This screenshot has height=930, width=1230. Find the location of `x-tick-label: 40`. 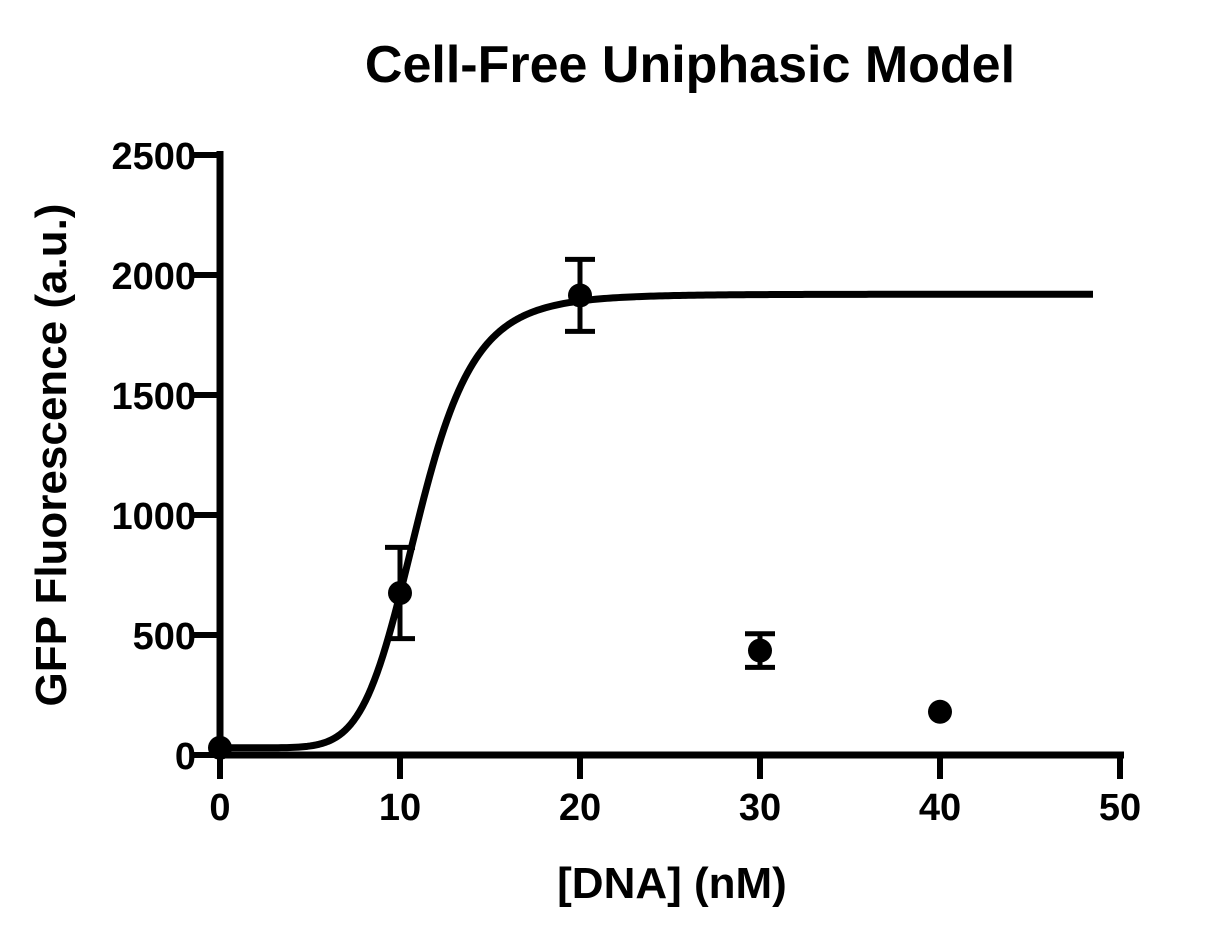

x-tick-label: 40 is located at coordinates (940, 808).